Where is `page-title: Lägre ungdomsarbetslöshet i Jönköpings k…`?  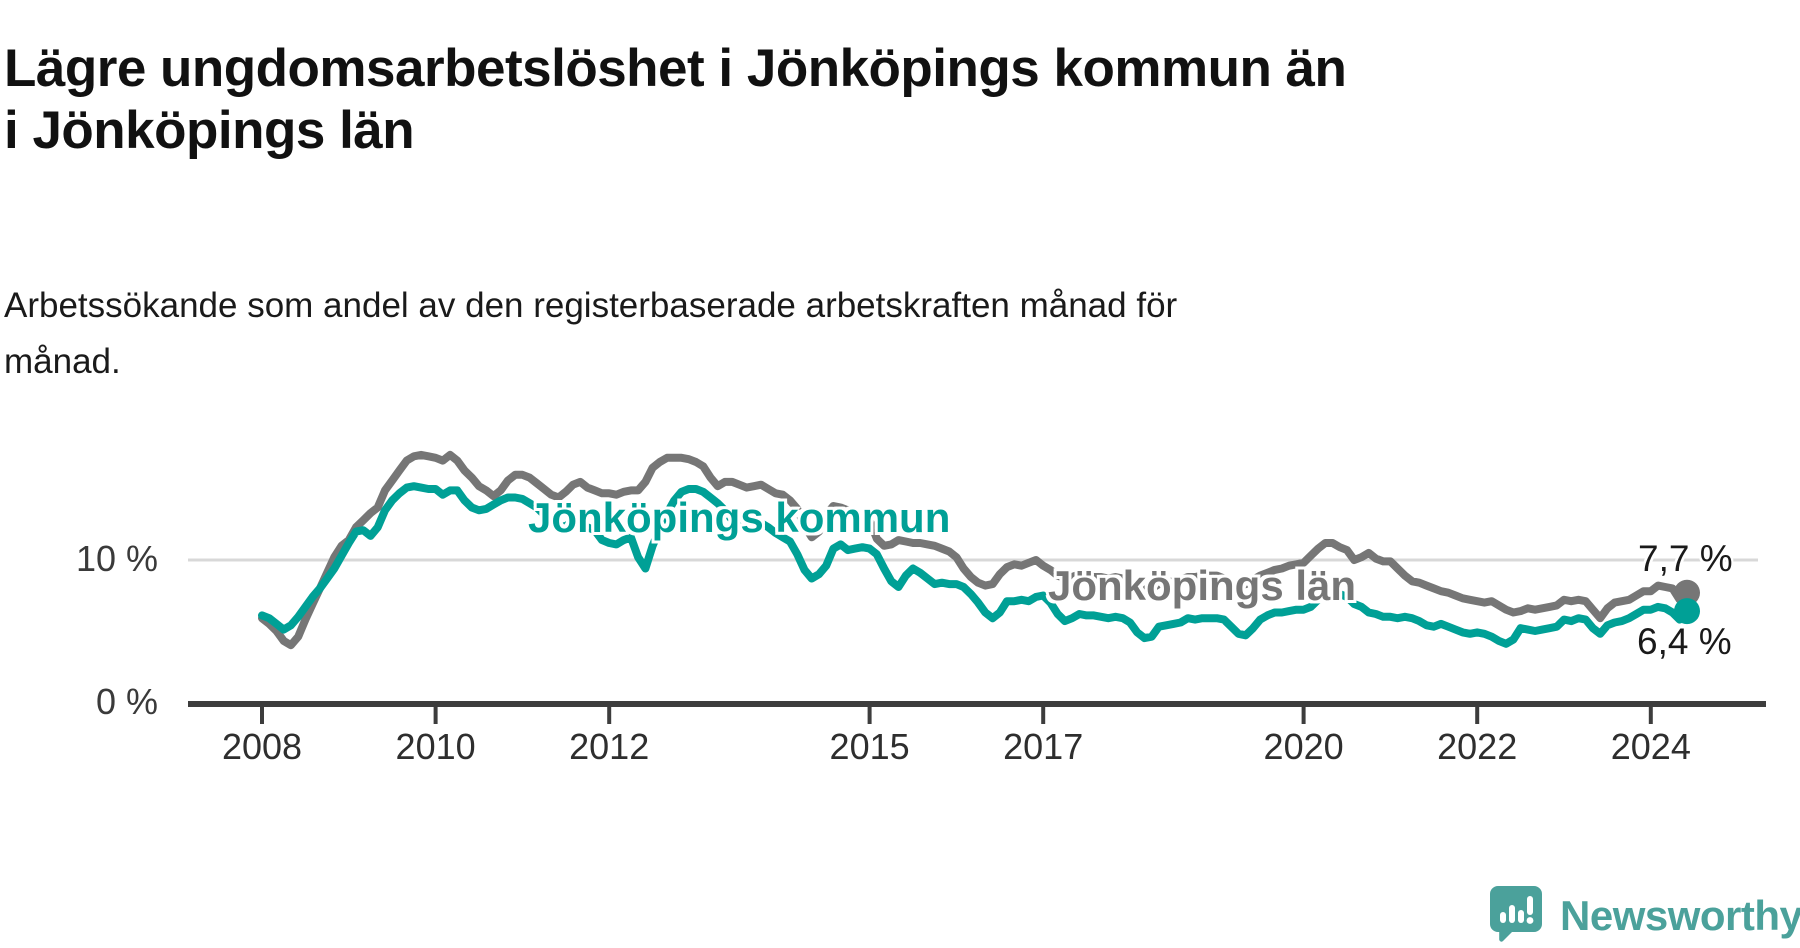
page-title: Lägre ungdomsarbetslöshet i Jönköpings k… is located at coordinates (675, 99).